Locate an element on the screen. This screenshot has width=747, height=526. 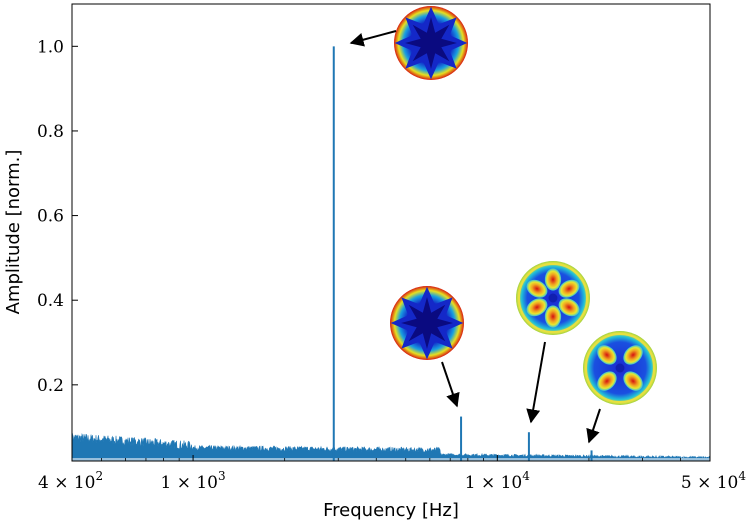
x-axis-label: Frequency [Hz] is located at coordinates (391, 510).